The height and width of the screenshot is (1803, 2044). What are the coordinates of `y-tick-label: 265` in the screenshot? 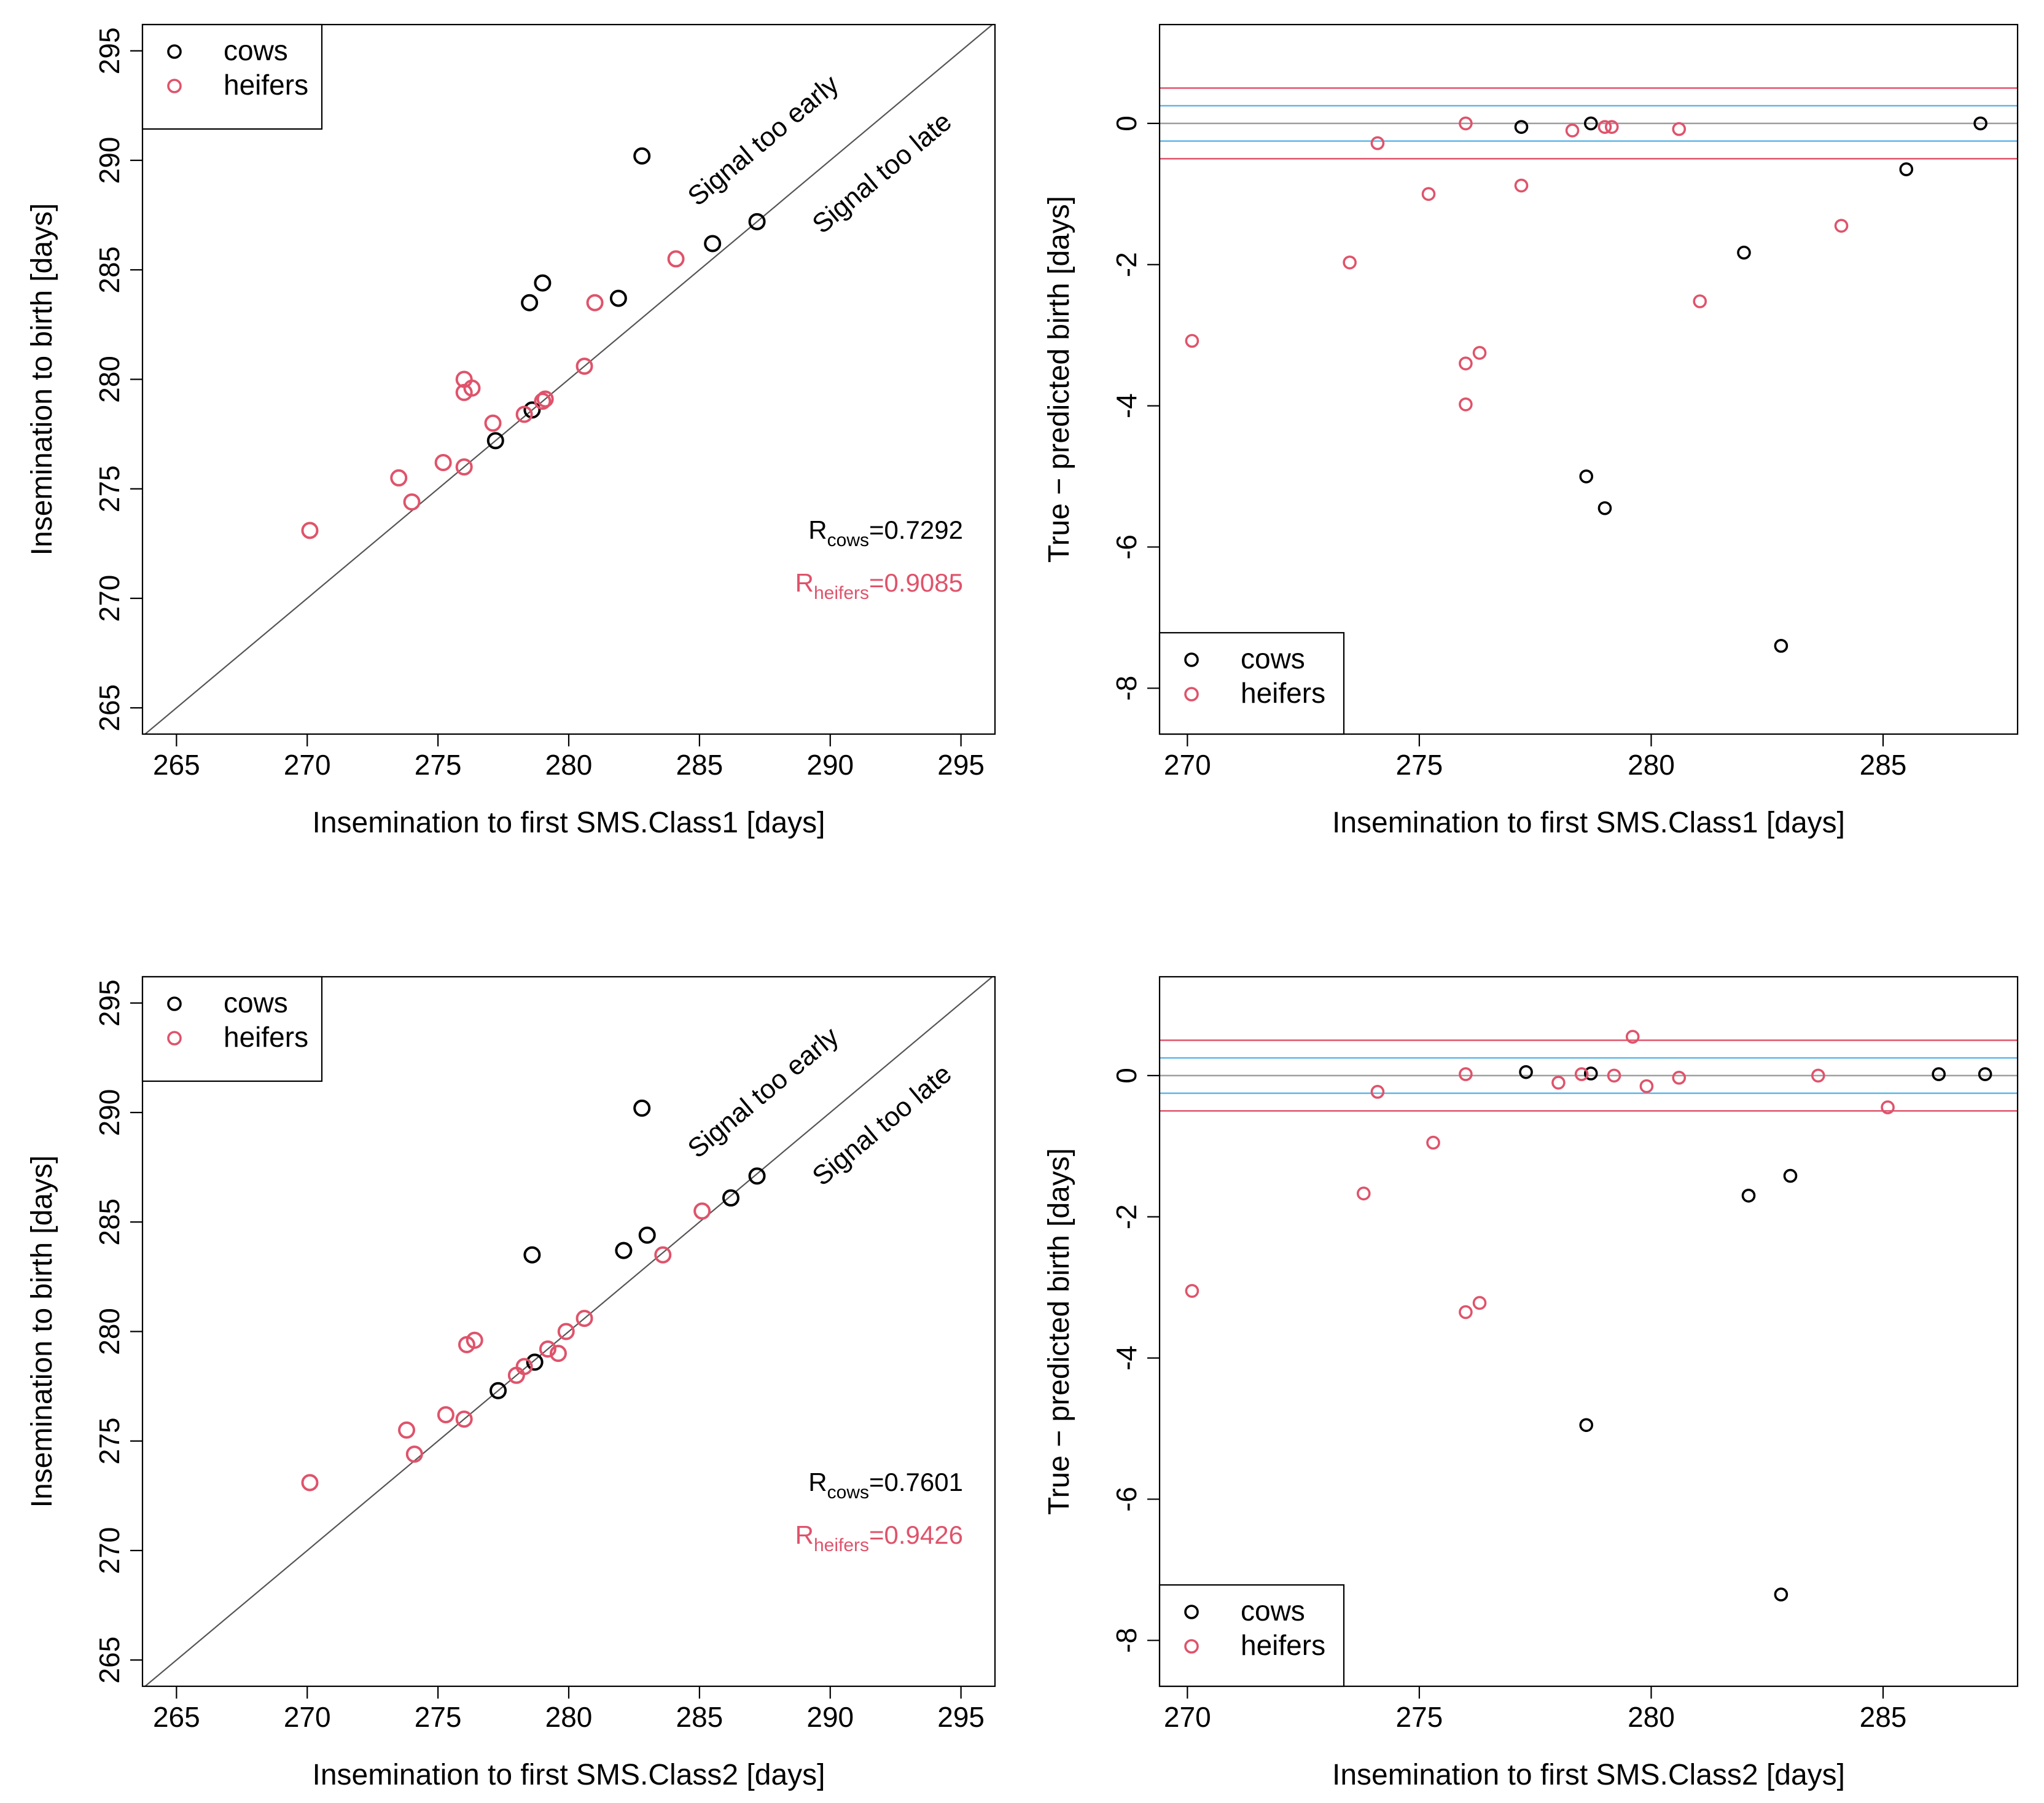 It's located at (109, 1661).